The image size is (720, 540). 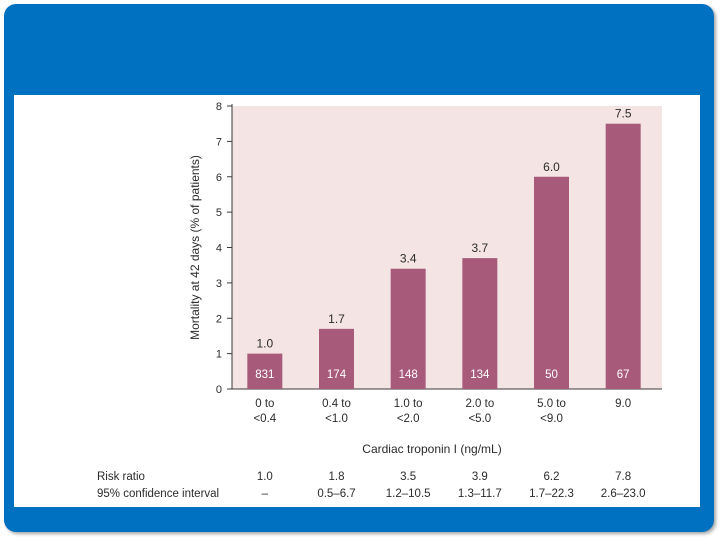 What do you see at coordinates (219, 249) in the screenshot?
I see `y-tick-label: 4` at bounding box center [219, 249].